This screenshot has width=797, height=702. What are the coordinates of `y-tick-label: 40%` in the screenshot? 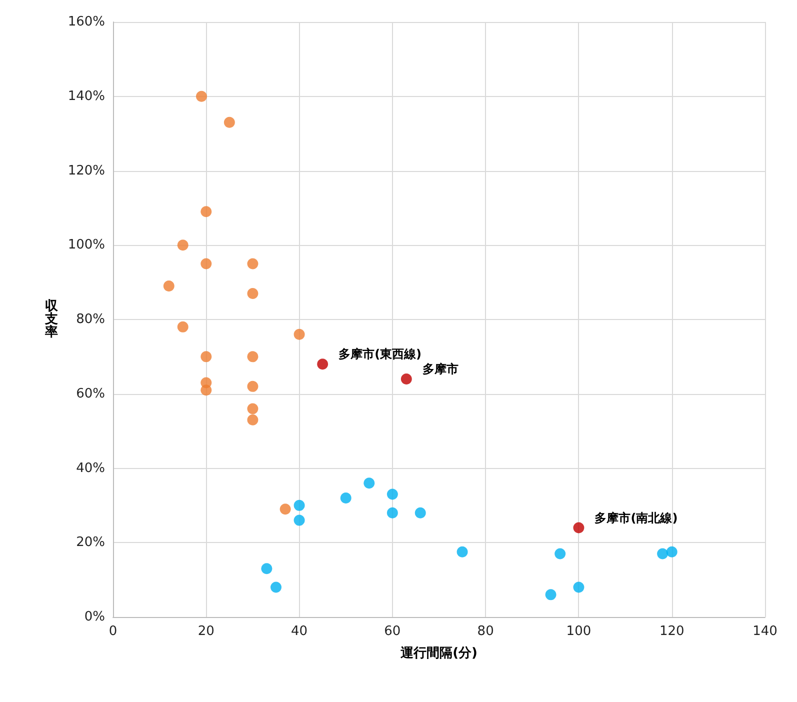 It's located at (90, 468).